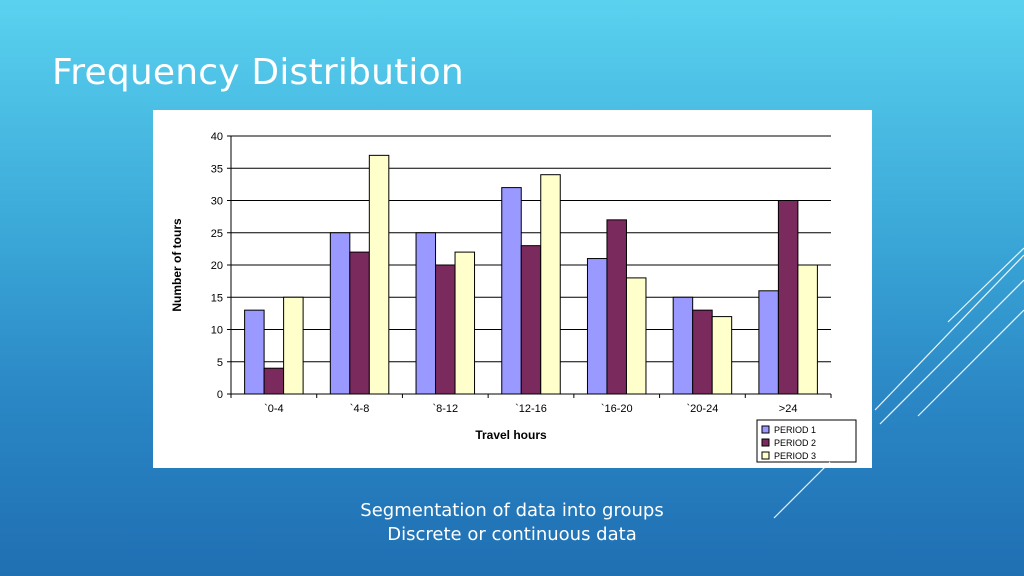 This screenshot has height=576, width=1024. What do you see at coordinates (217, 298) in the screenshot?
I see `y-tick-label: 15` at bounding box center [217, 298].